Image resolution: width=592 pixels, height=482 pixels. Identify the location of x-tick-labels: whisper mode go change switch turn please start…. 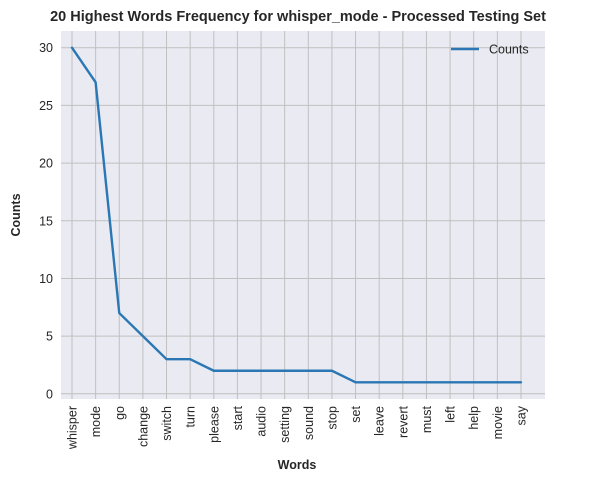
(297, 427).